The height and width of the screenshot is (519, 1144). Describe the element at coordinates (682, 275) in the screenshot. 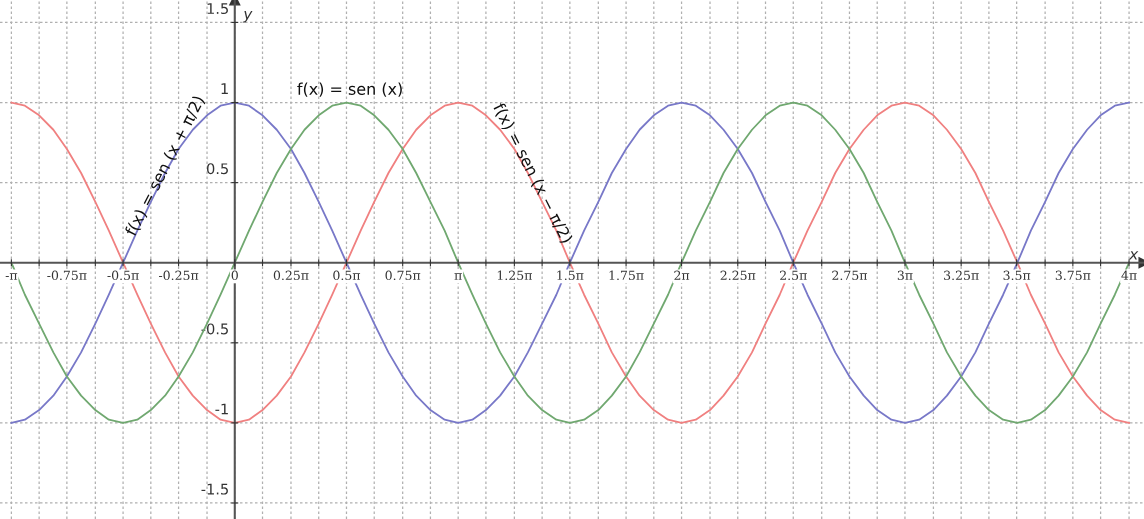

I see `x-tick-label: 2π` at that location.